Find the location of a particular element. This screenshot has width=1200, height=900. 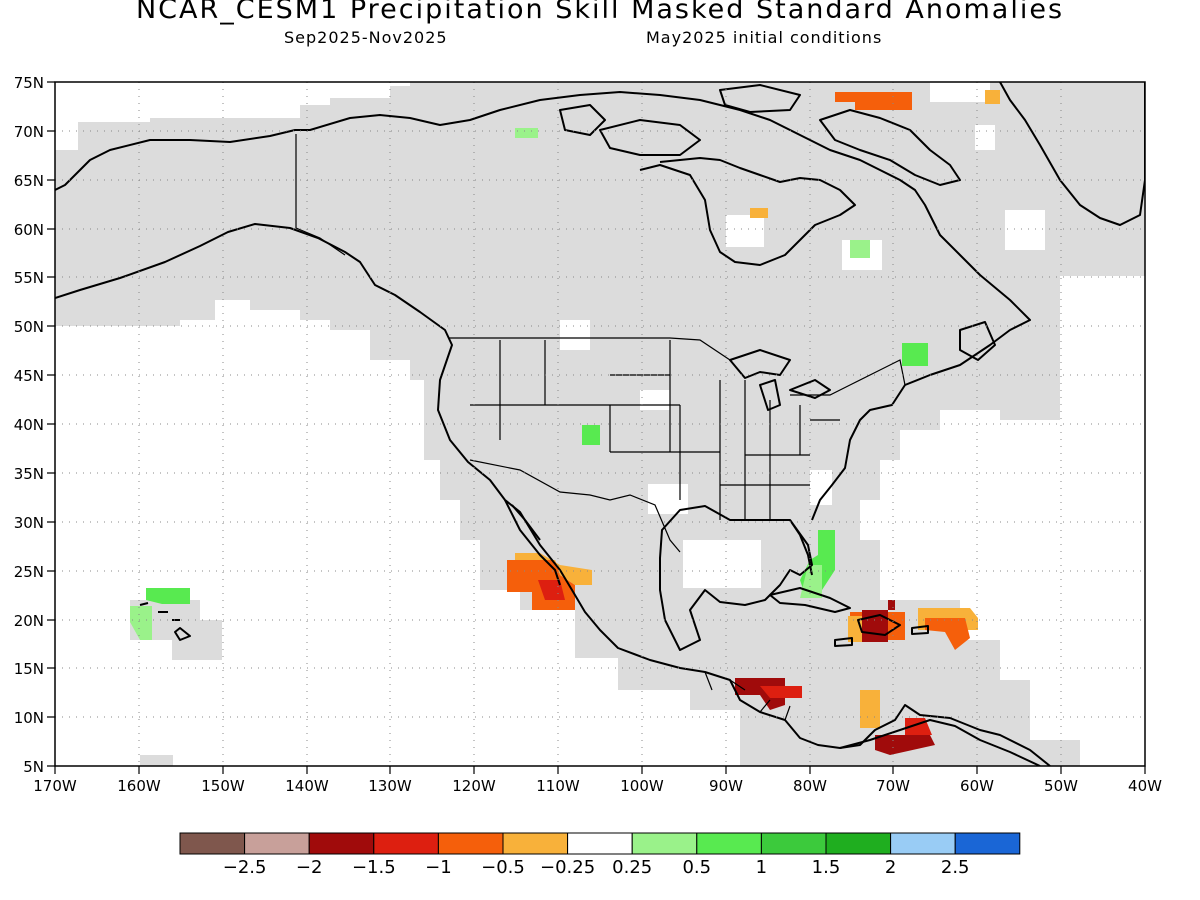

anomaly-labrador-green is located at coordinates (860, 249).